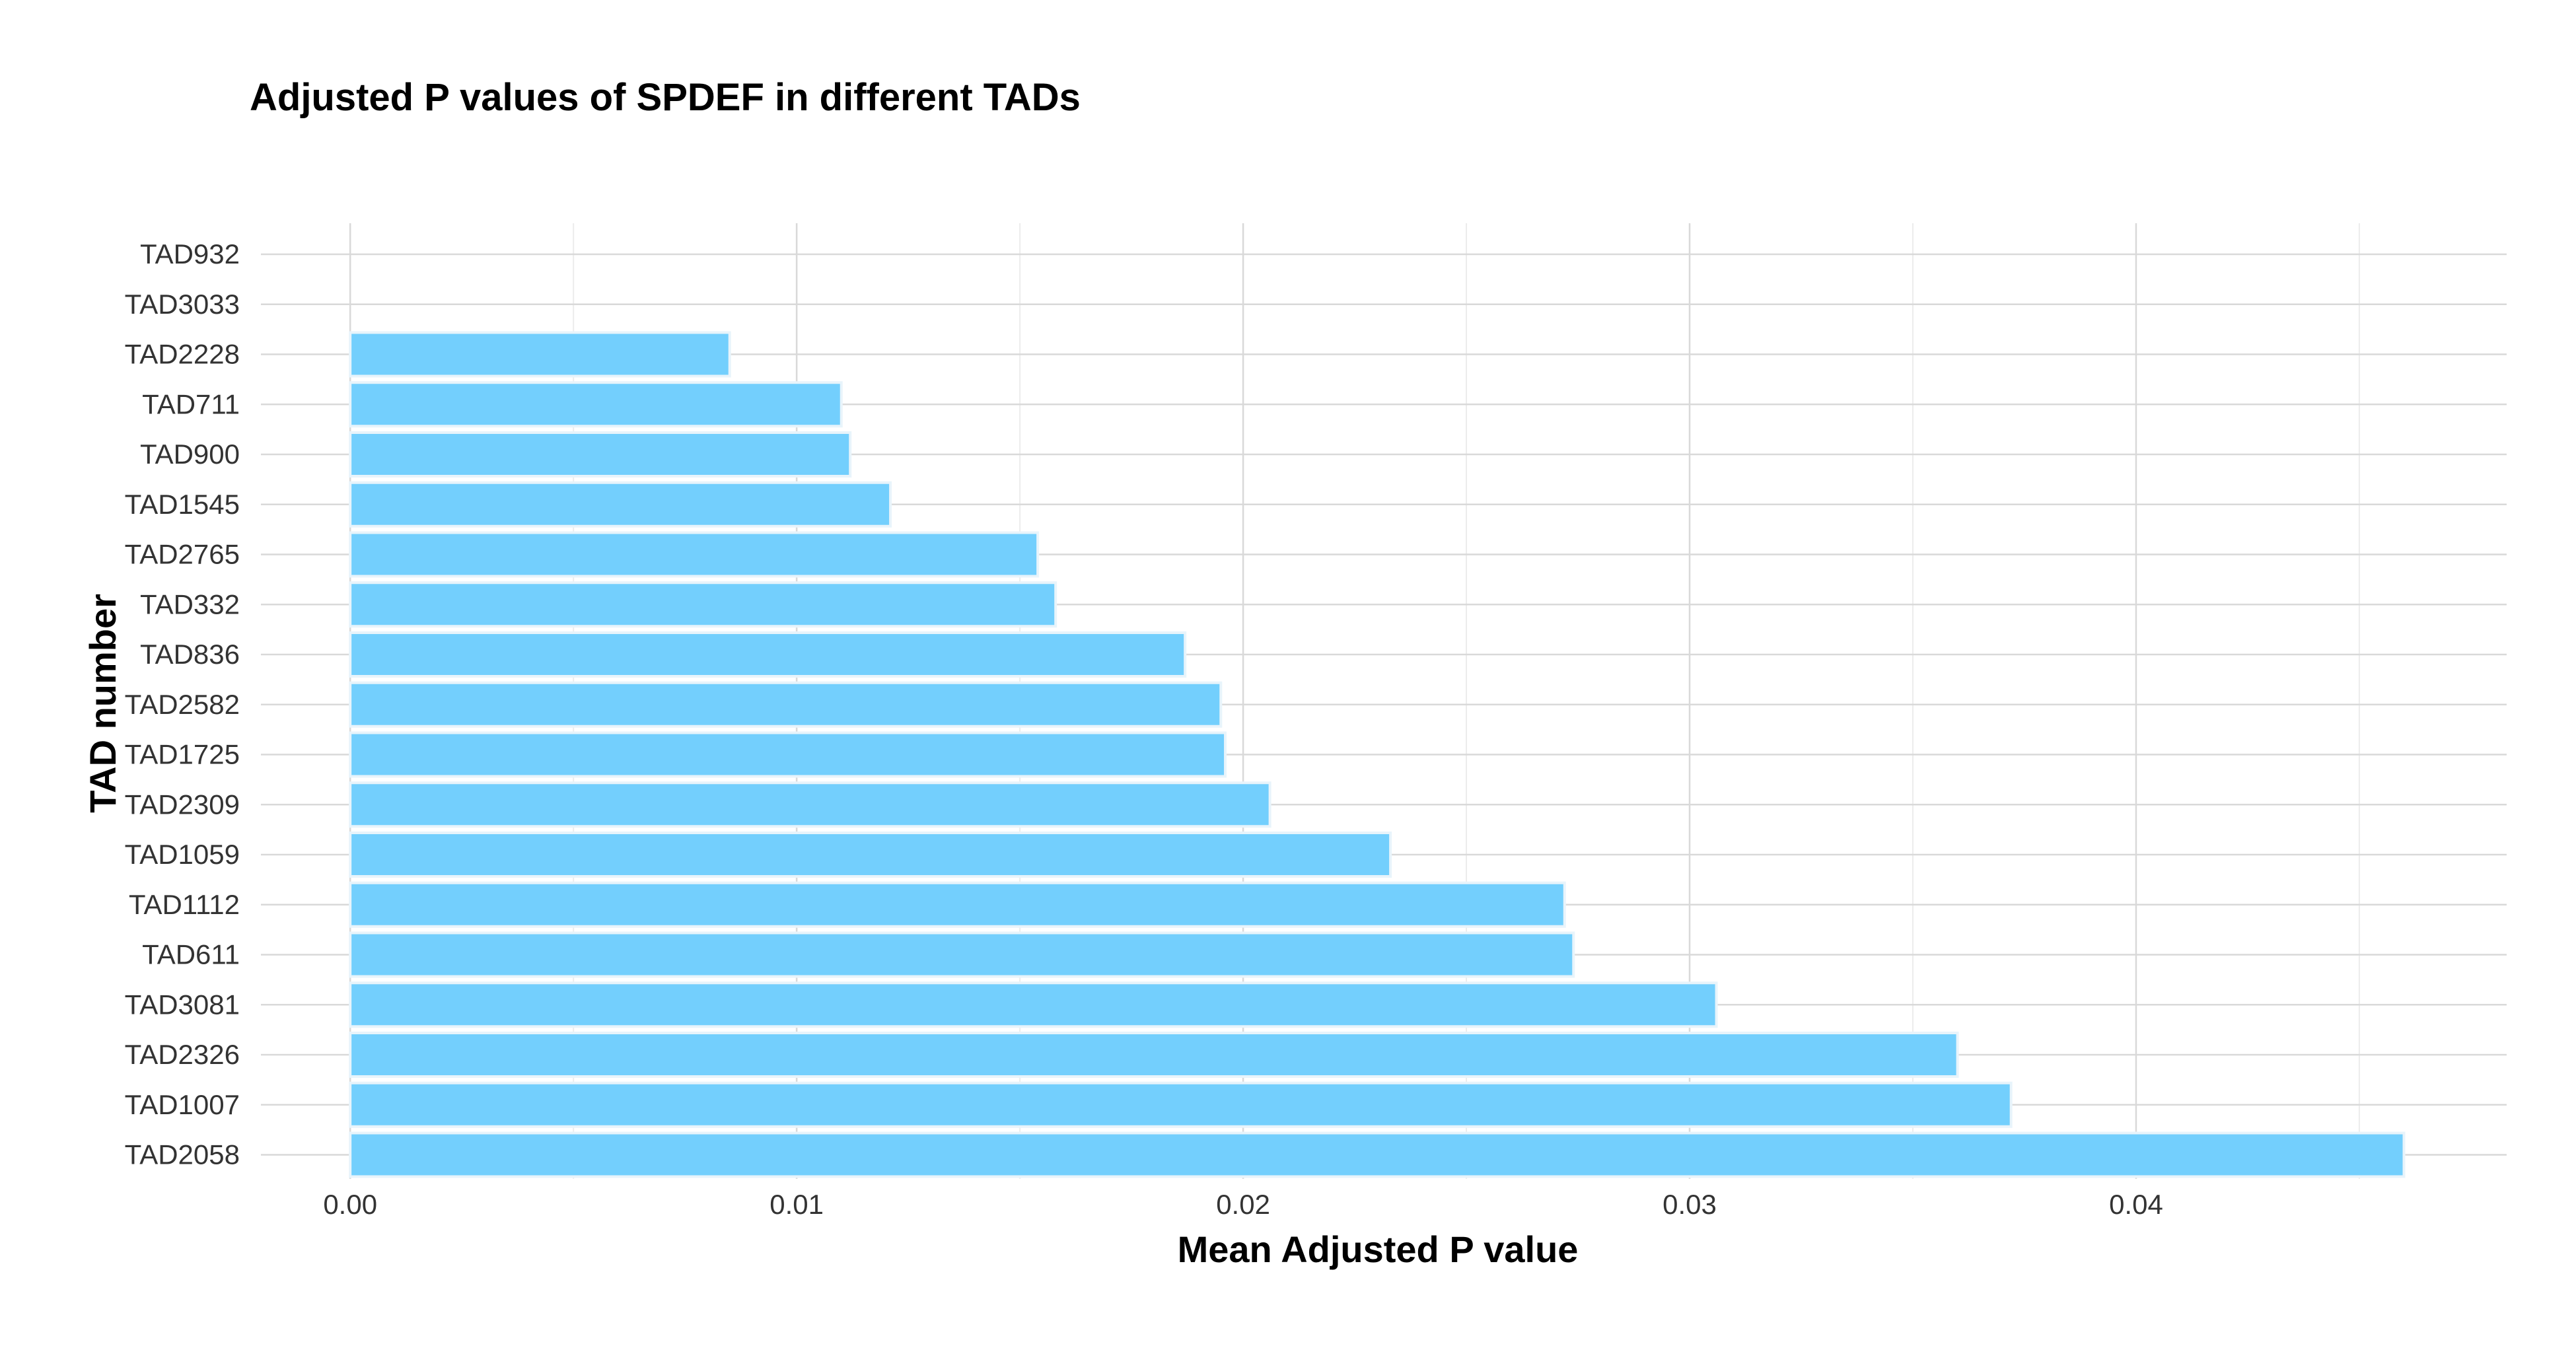 This screenshot has height=1346, width=2576. I want to click on bar-tad836, so click(768, 654).